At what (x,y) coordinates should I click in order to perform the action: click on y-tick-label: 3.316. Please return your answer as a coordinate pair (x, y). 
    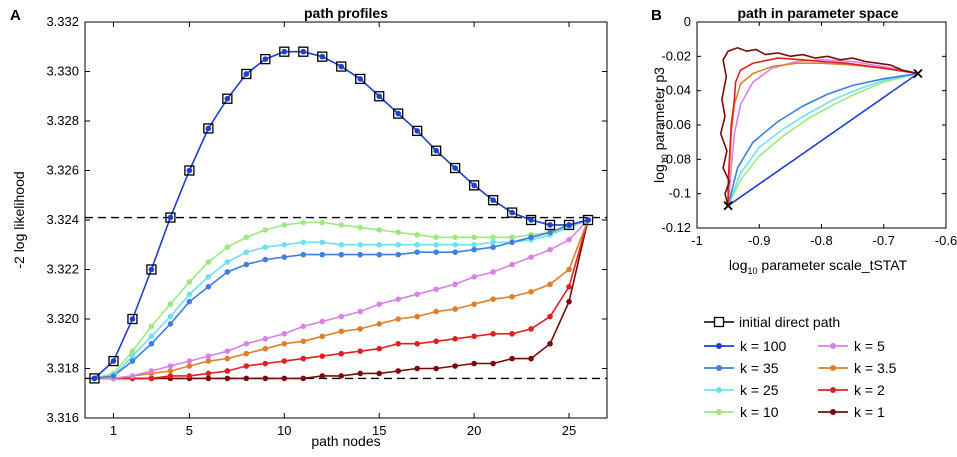
    Looking at the image, I should click on (62, 417).